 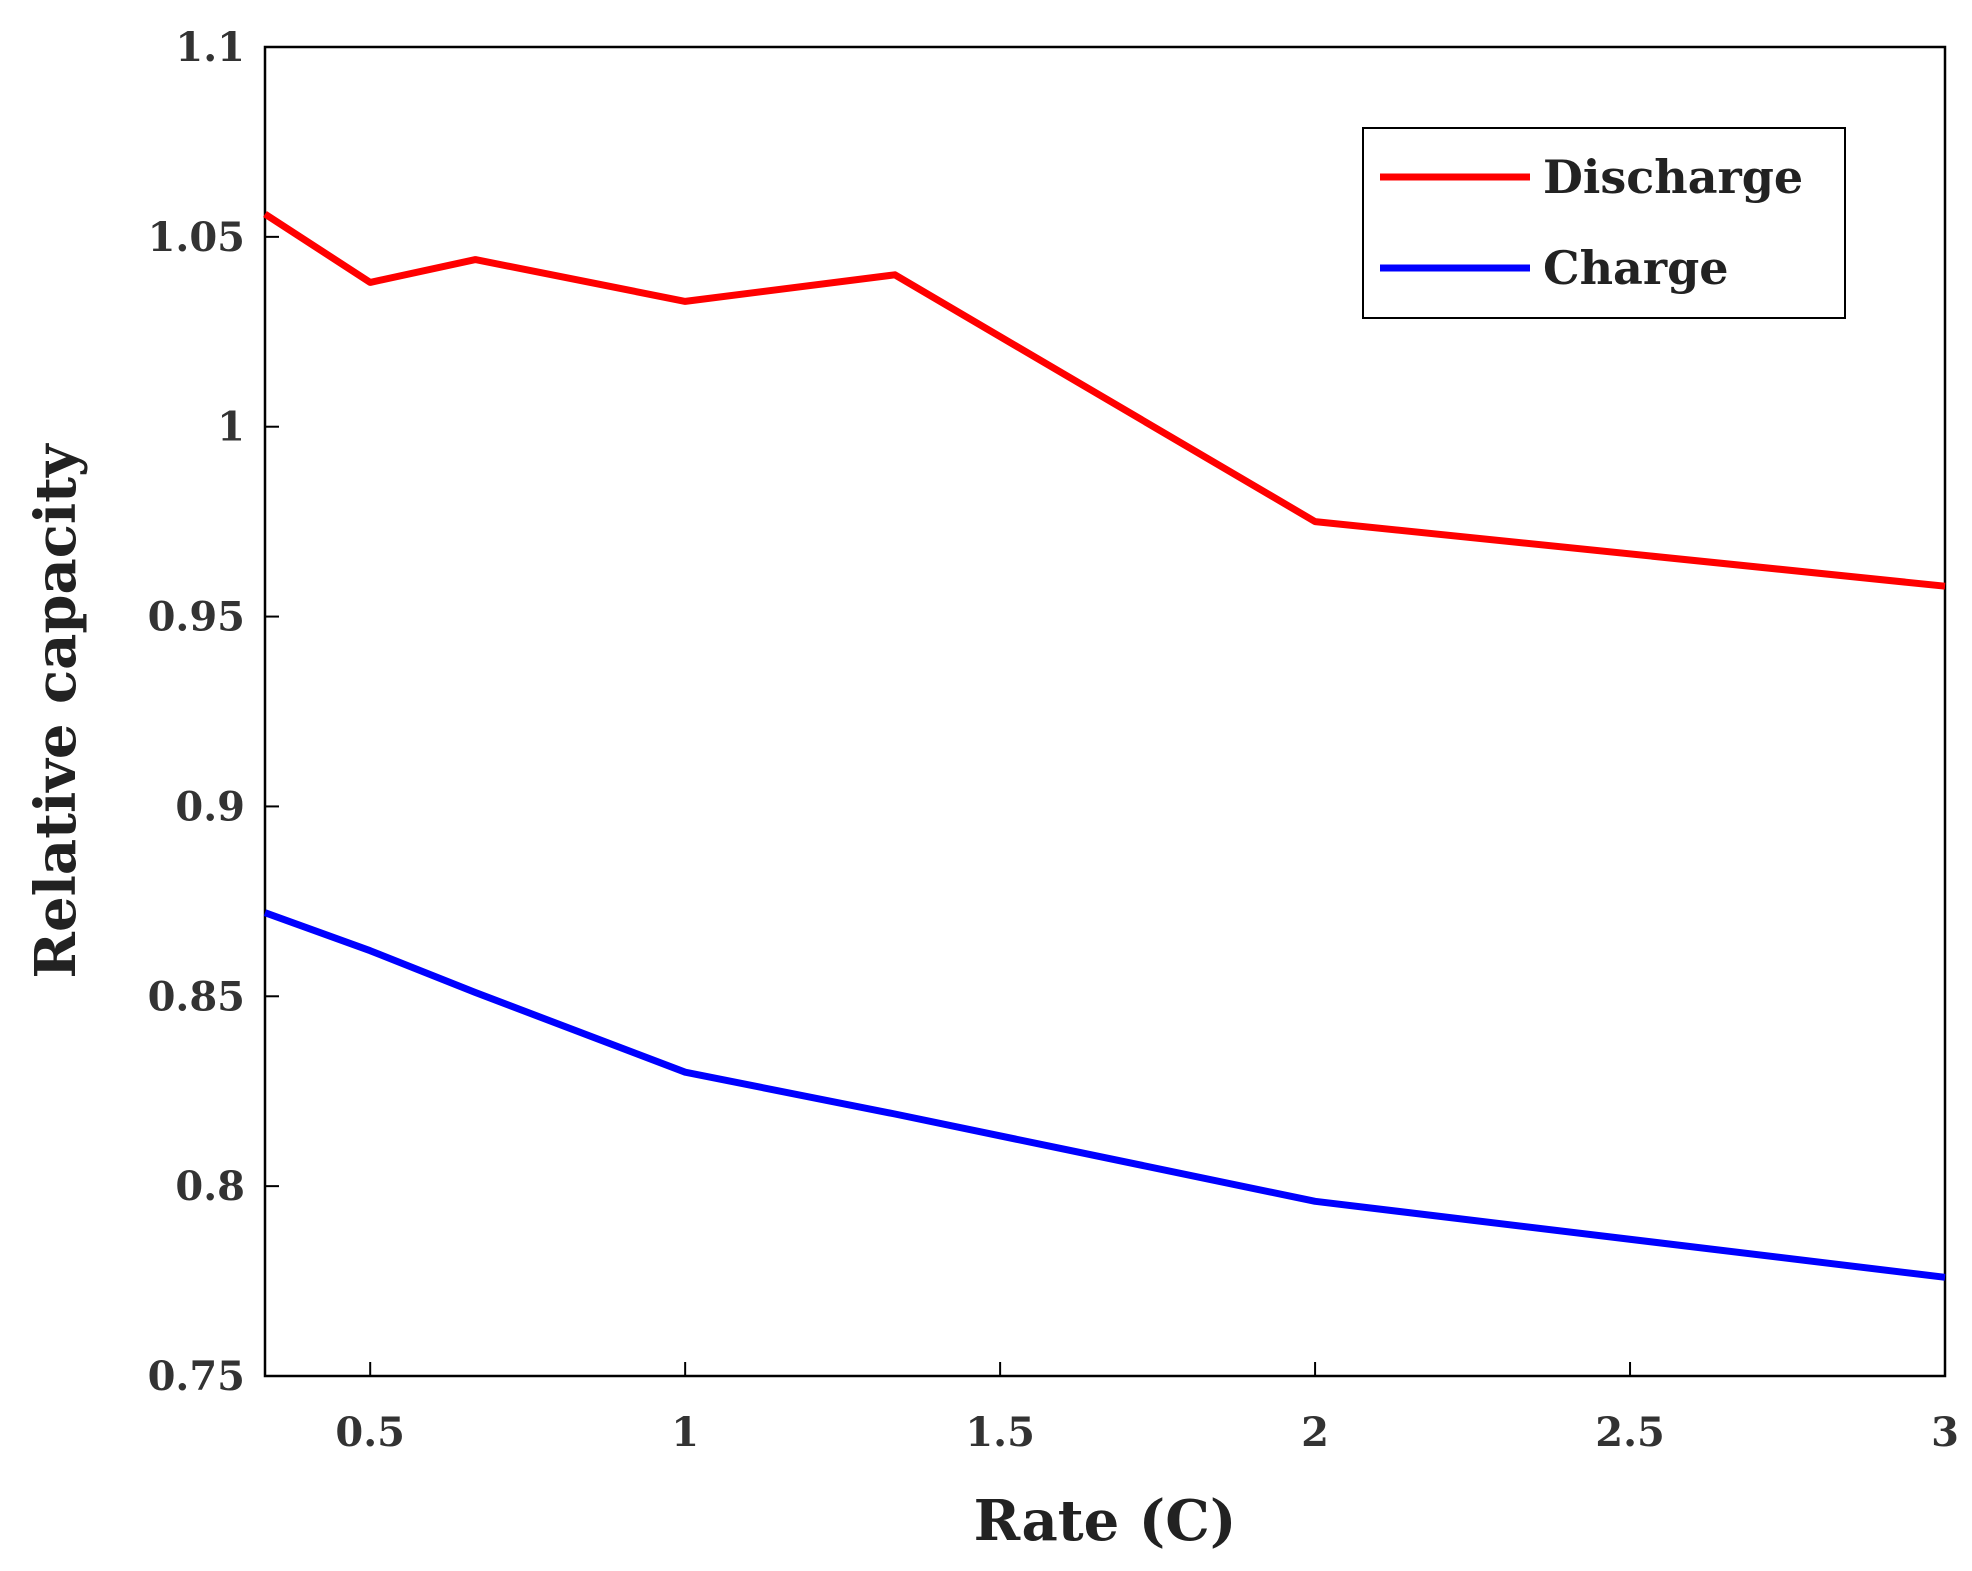 What do you see at coordinates (231, 427) in the screenshot?
I see `y-tick-label: 1` at bounding box center [231, 427].